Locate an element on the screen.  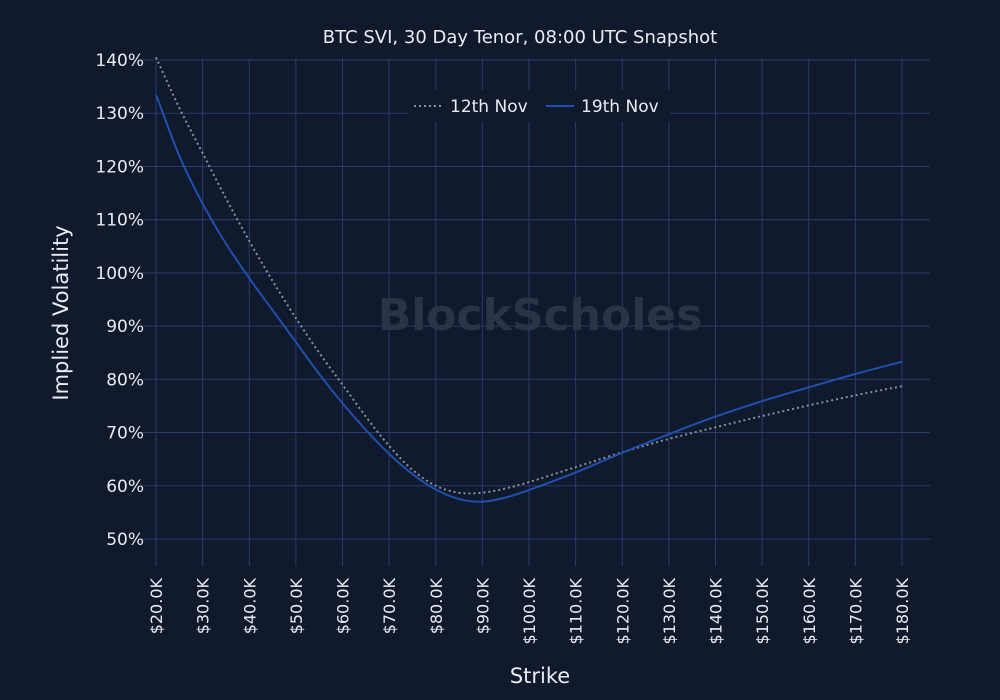
legend-label-19th-nov: 19th Nov is located at coordinates (620, 107).